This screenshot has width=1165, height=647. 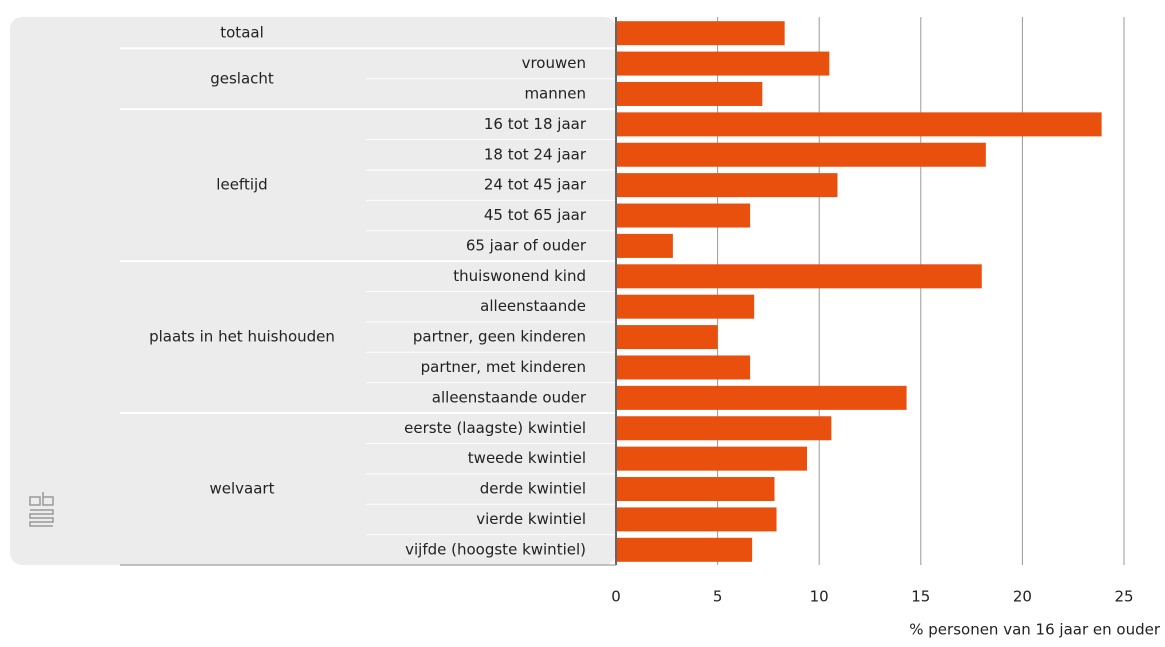 I want to click on logo, so click(x=41, y=509).